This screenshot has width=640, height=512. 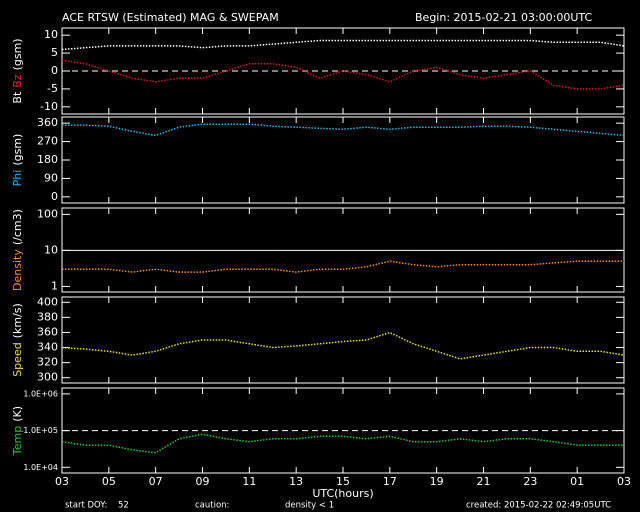 What do you see at coordinates (47, 159) in the screenshot?
I see `y-tick-label: 180` at bounding box center [47, 159].